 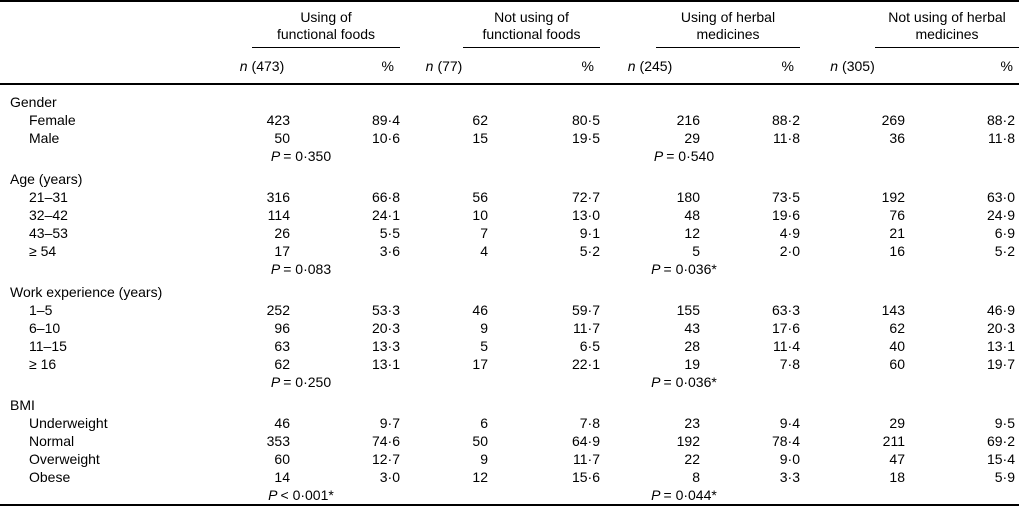 What do you see at coordinates (385, 346) in the screenshot?
I see `cell-value: 13·3` at bounding box center [385, 346].